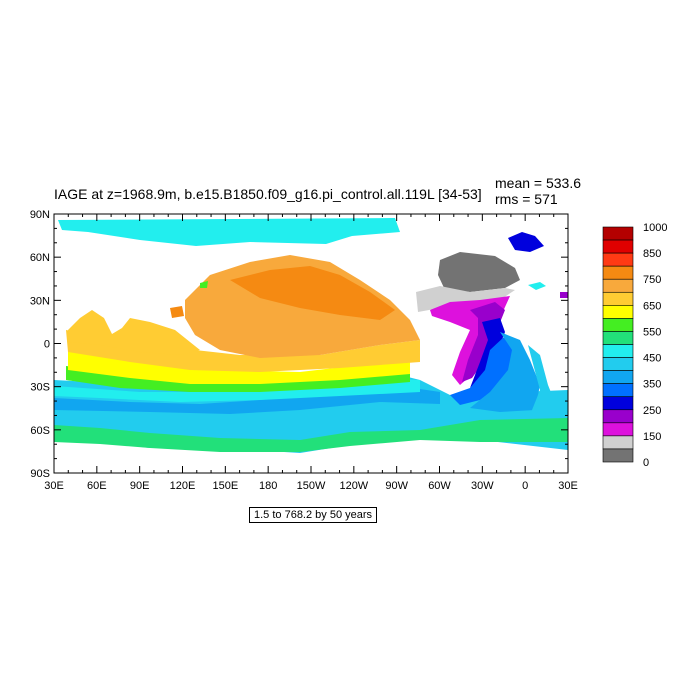  I want to click on indian-ocean, so click(134, 332).